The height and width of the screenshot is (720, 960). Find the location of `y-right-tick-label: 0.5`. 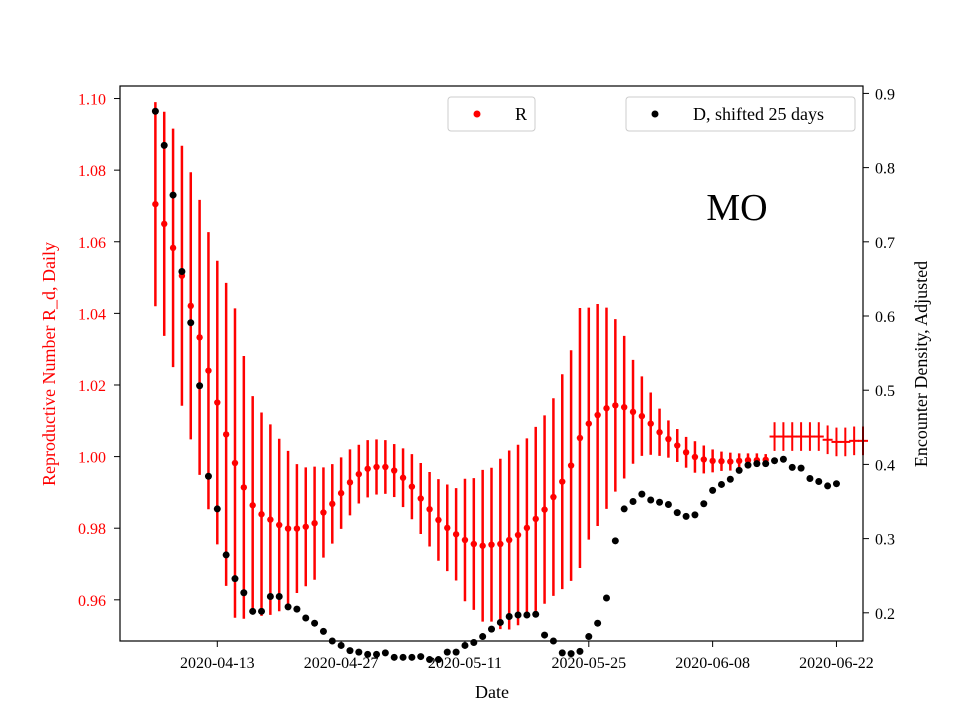

y-right-tick-label: 0.5 is located at coordinates (885, 391).